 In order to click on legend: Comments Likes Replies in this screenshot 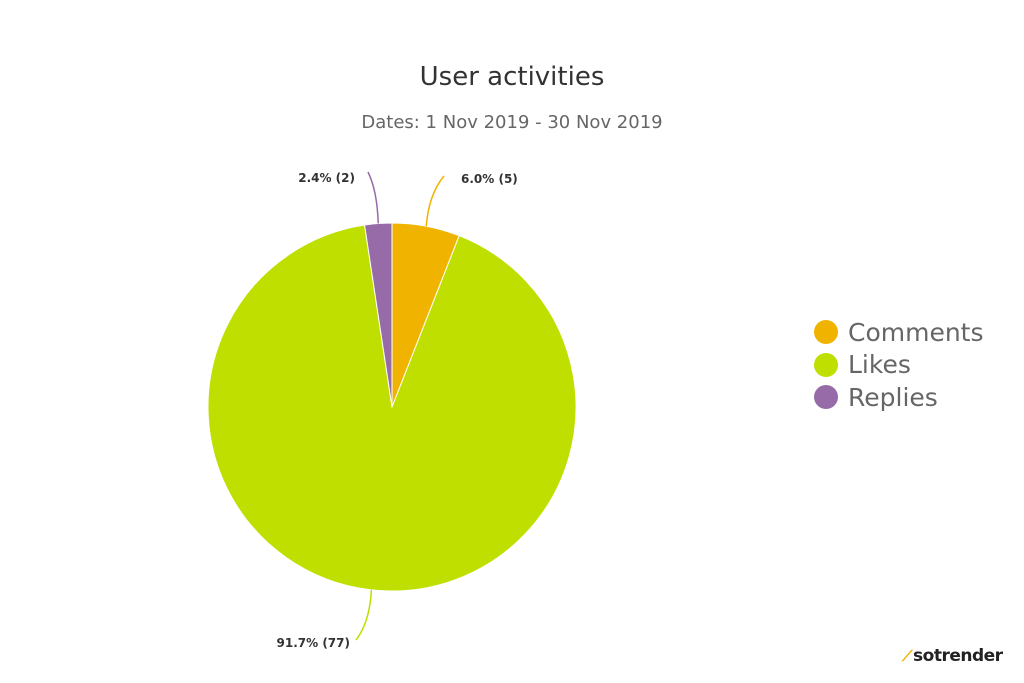, I will do `click(899, 365)`.